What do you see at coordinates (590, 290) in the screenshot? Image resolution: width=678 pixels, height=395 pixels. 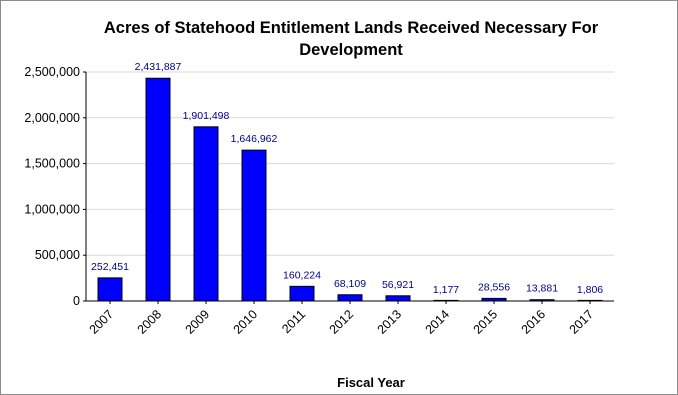 I see `data-label-2017: 1,806` at bounding box center [590, 290].